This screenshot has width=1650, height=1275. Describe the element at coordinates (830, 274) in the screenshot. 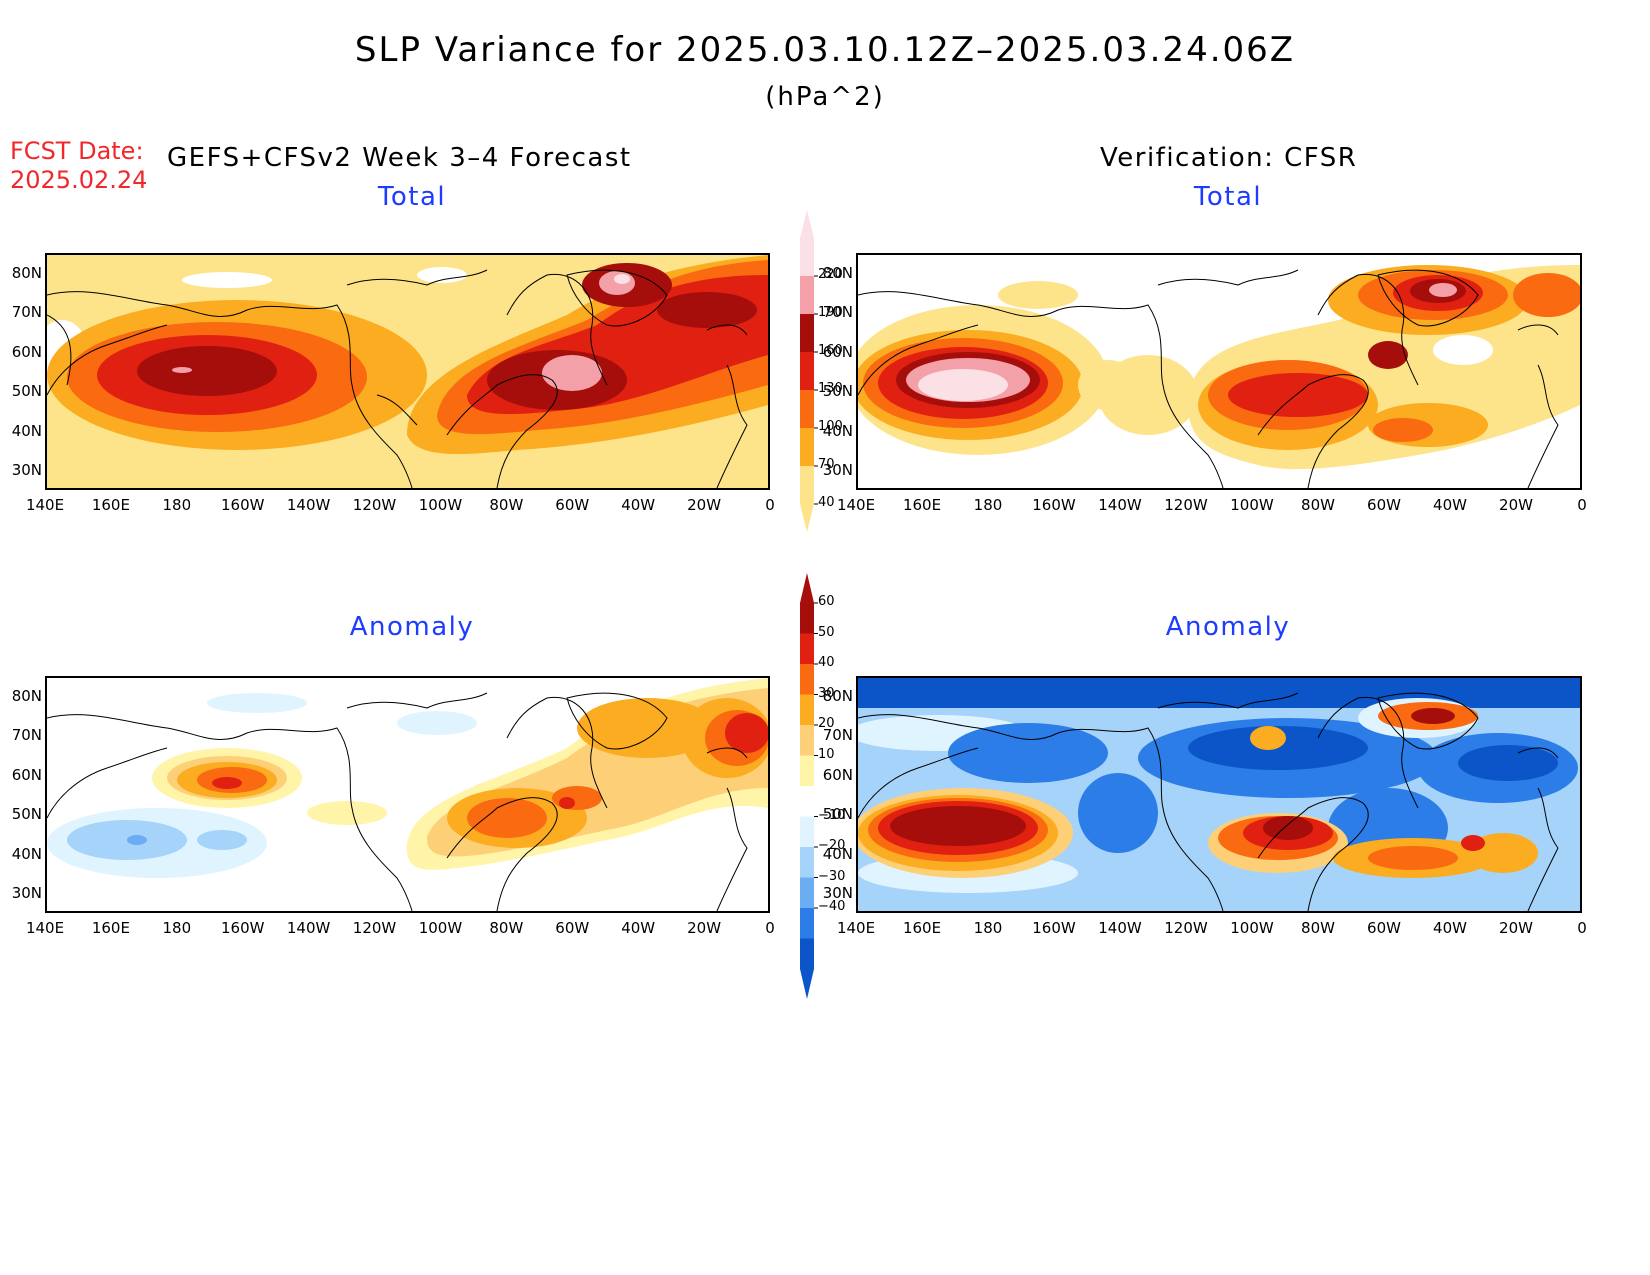

I see `colorbar-label: 220` at that location.